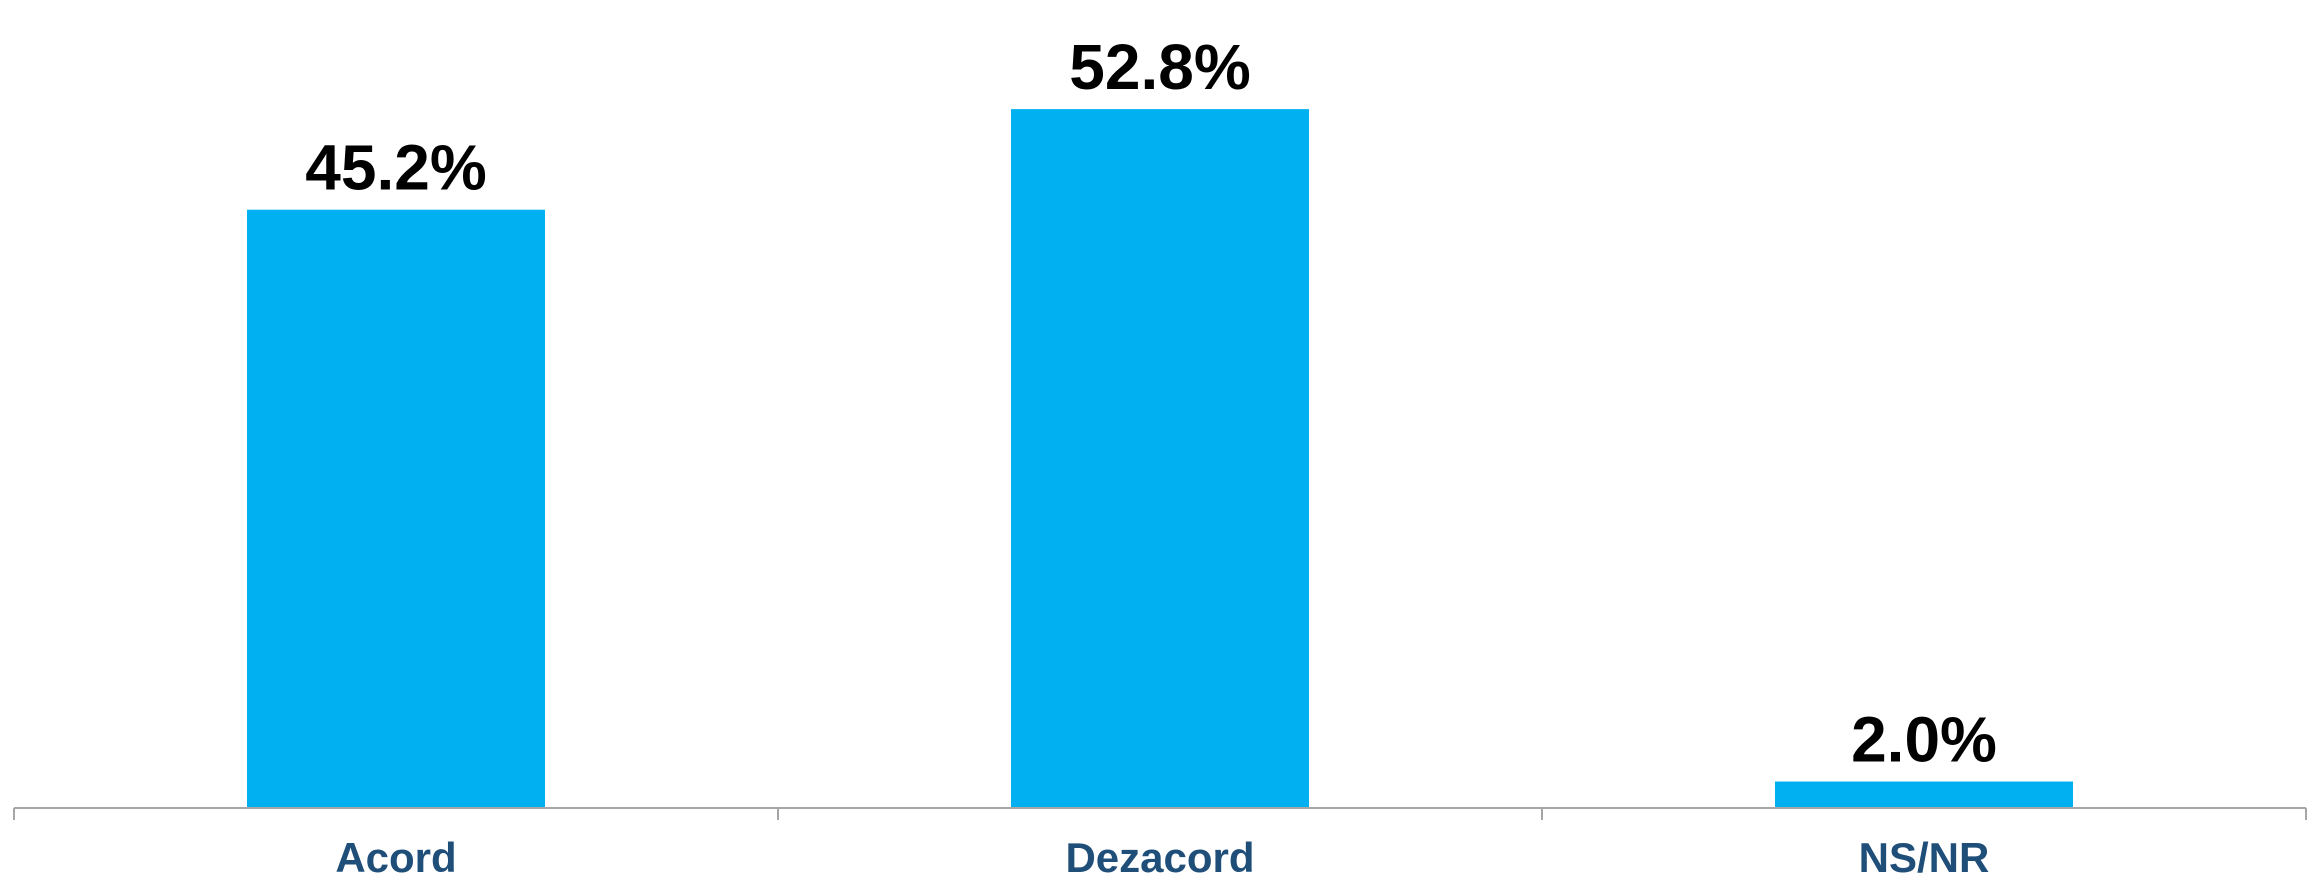 This screenshot has height=875, width=2318. Describe the element at coordinates (395, 168) in the screenshot. I see `data-label: 45.2%` at that location.